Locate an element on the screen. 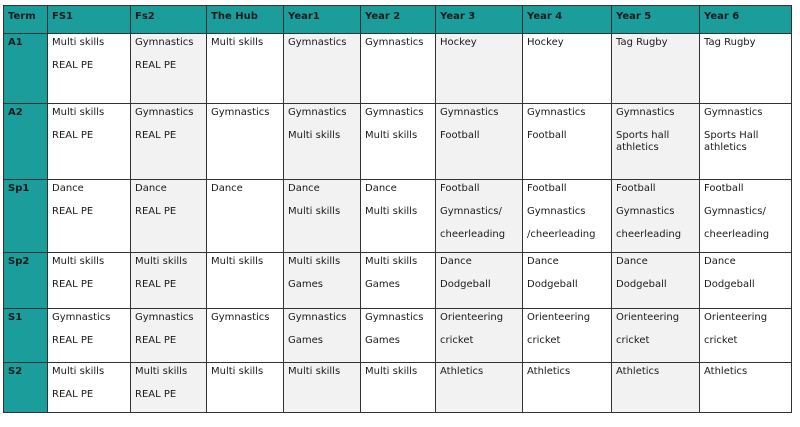  term-label: S2 is located at coordinates (25, 387).